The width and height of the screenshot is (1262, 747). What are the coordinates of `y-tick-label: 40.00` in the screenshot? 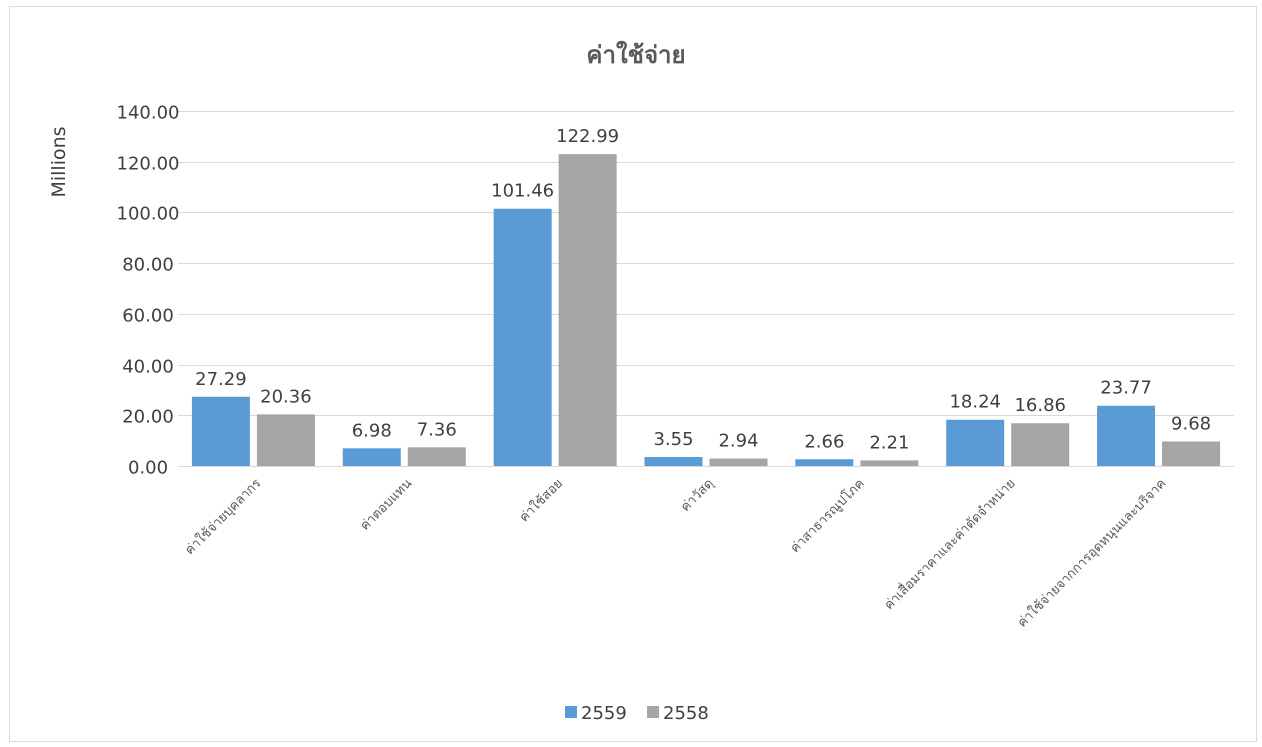 It's located at (148, 367).